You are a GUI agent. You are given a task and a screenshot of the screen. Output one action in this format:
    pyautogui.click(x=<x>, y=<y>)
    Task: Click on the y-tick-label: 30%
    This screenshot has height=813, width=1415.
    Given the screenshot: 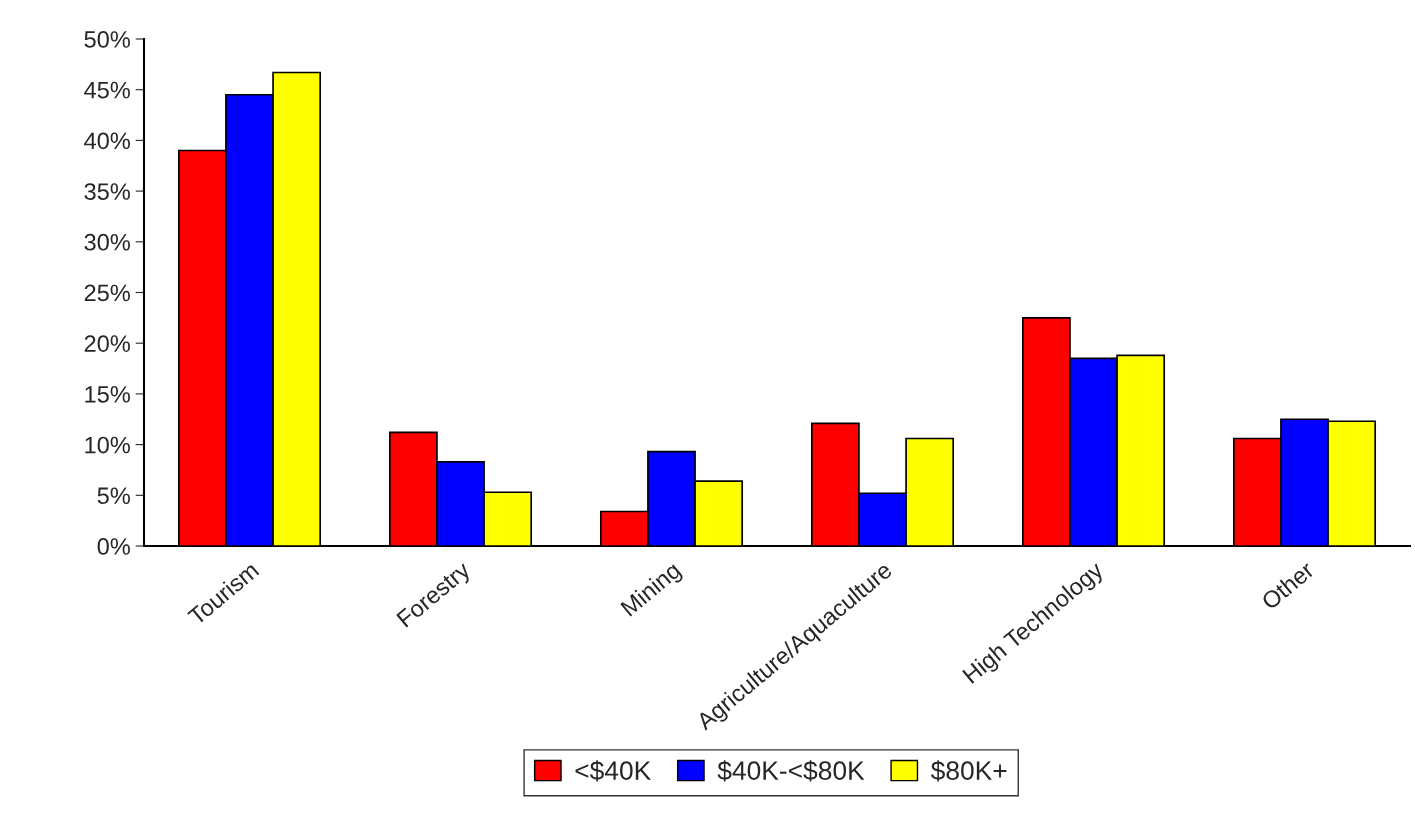 What is the action you would take?
    pyautogui.click(x=107, y=242)
    